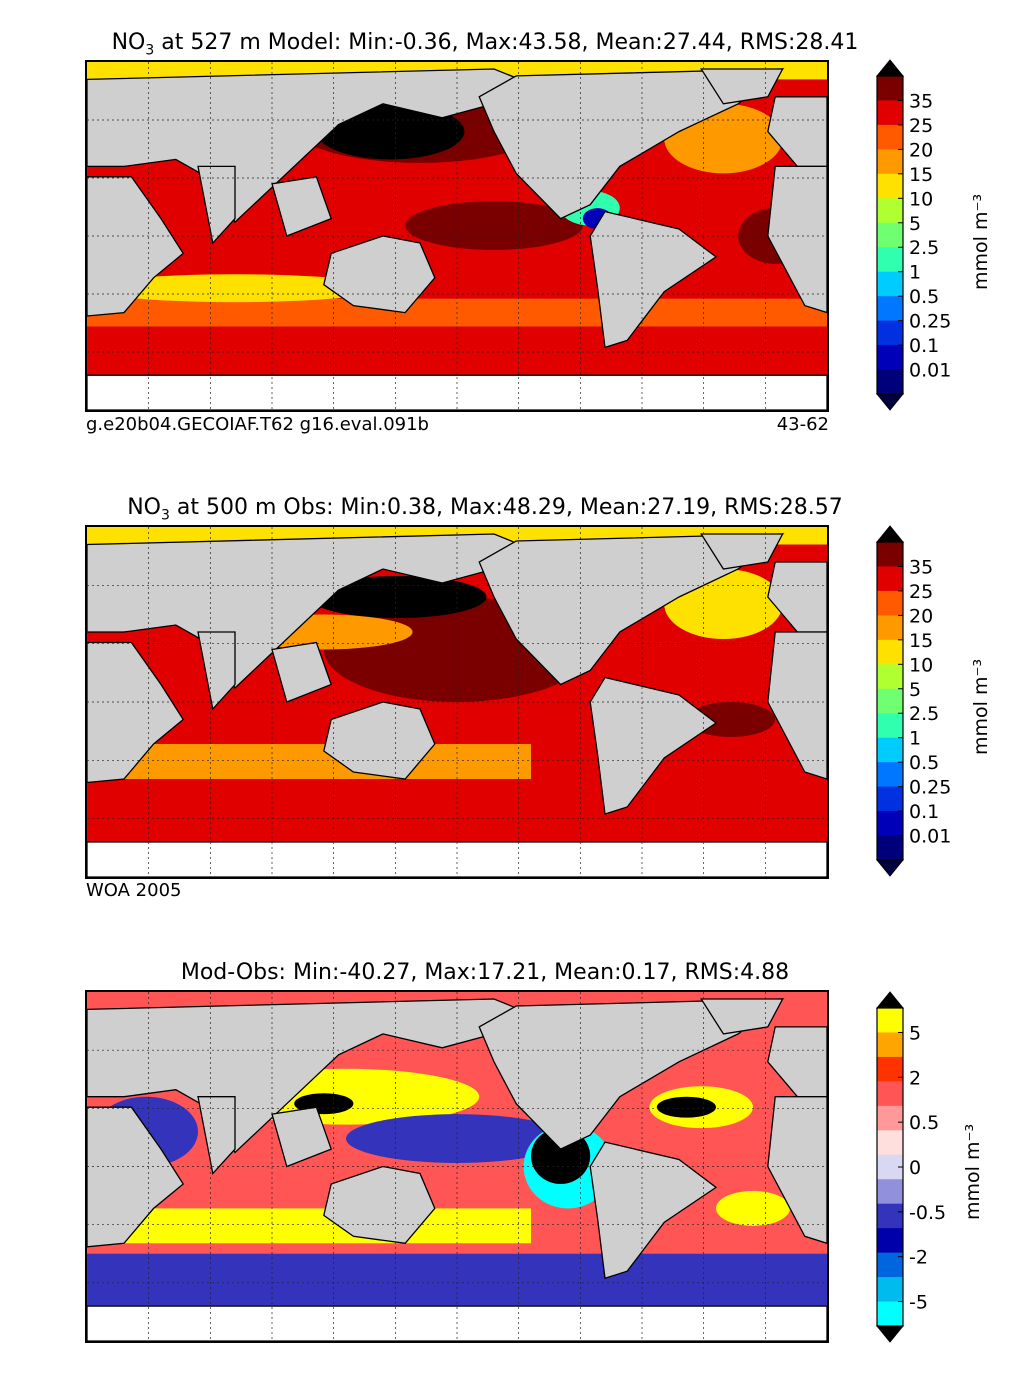 The width and height of the screenshot is (1018, 1373). What do you see at coordinates (915, 1078) in the screenshot?
I see `colorbar-tick-label: 2` at bounding box center [915, 1078].